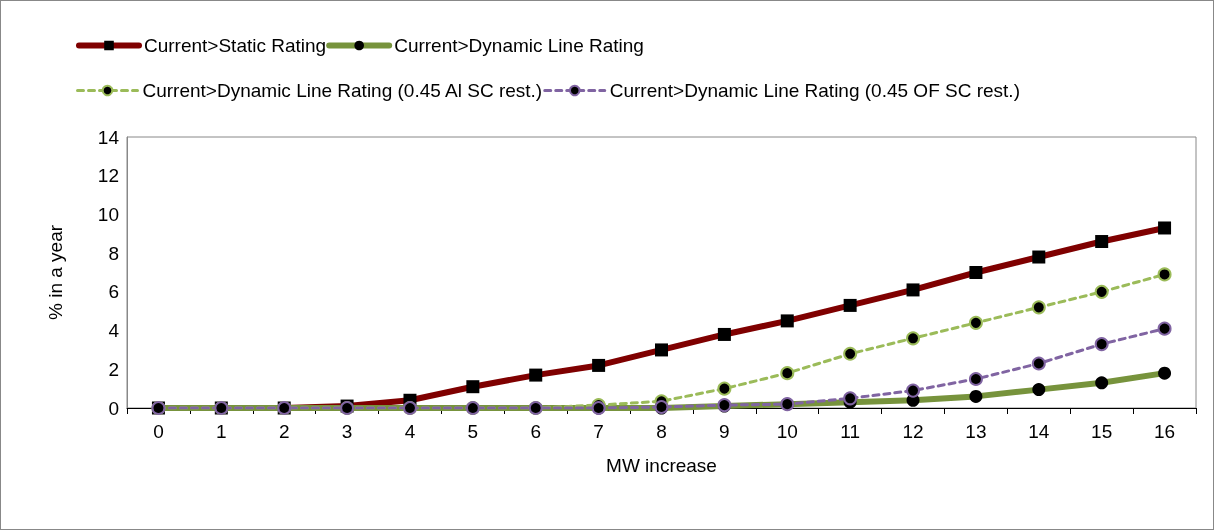  Describe the element at coordinates (976, 431) in the screenshot. I see `x-tick-label: 13` at that location.